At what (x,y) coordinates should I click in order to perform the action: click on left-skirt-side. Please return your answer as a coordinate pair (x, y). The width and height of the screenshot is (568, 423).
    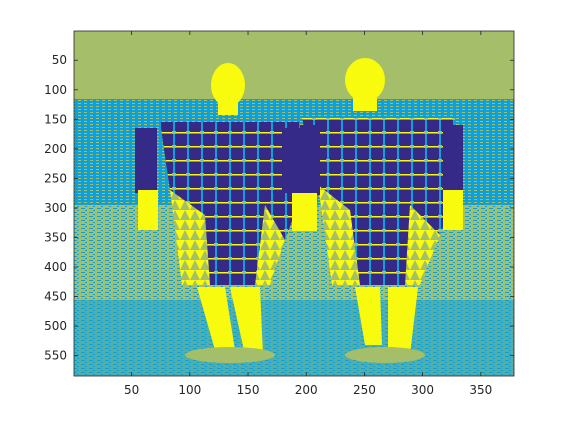
    Looking at the image, I should click on (190, 237).